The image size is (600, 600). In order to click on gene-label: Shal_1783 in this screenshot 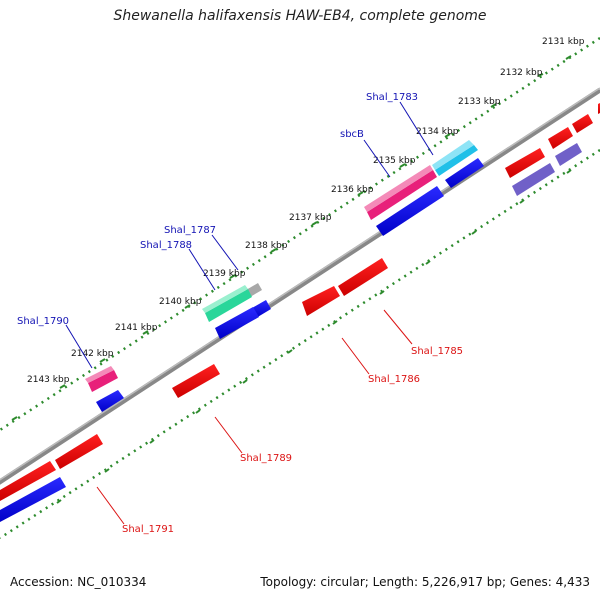, I will do `click(392, 97)`.